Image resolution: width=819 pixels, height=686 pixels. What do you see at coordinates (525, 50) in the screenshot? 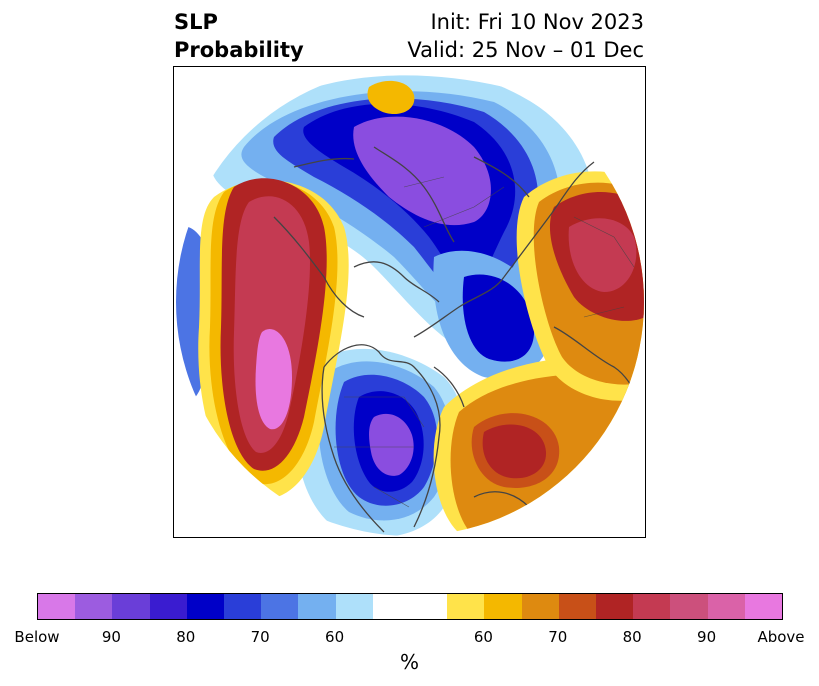
I see `title-valid-range: Valid: 25 Nov – 01 Dec` at bounding box center [525, 50].